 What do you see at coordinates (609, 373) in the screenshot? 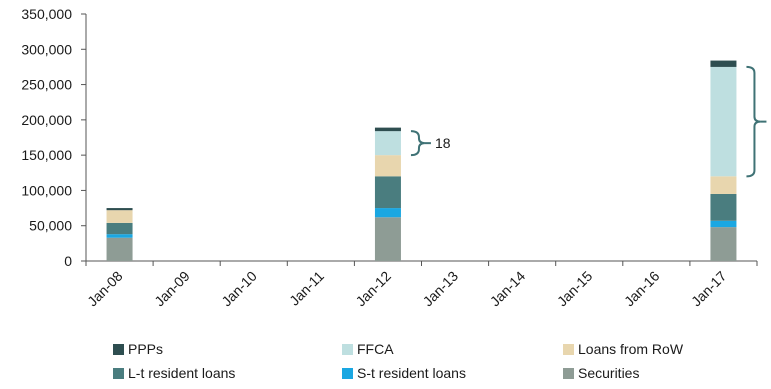
I see `legend-label: Securities` at bounding box center [609, 373].